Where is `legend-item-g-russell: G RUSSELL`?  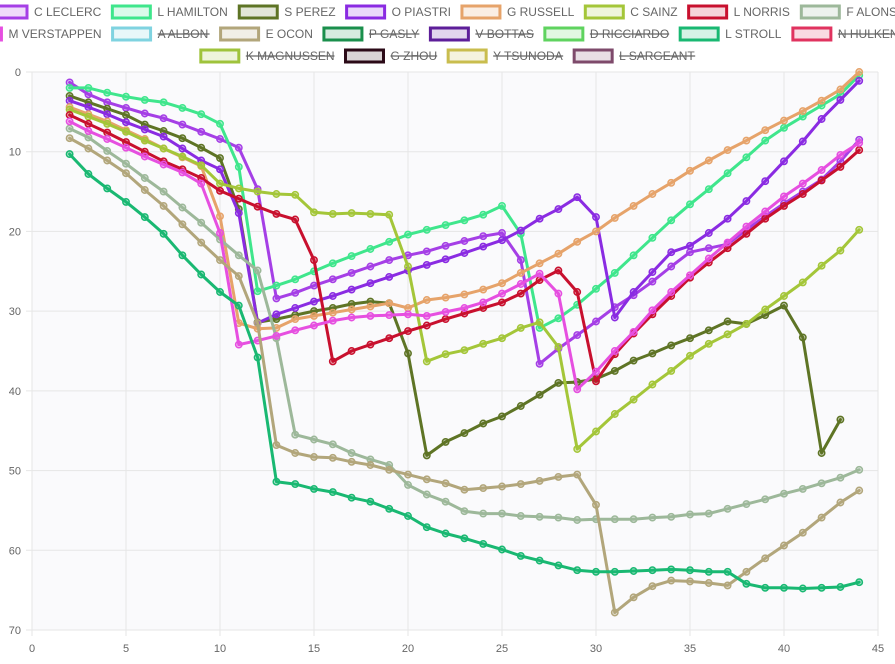
legend-item-g-russell: G RUSSELL is located at coordinates (517, 12).